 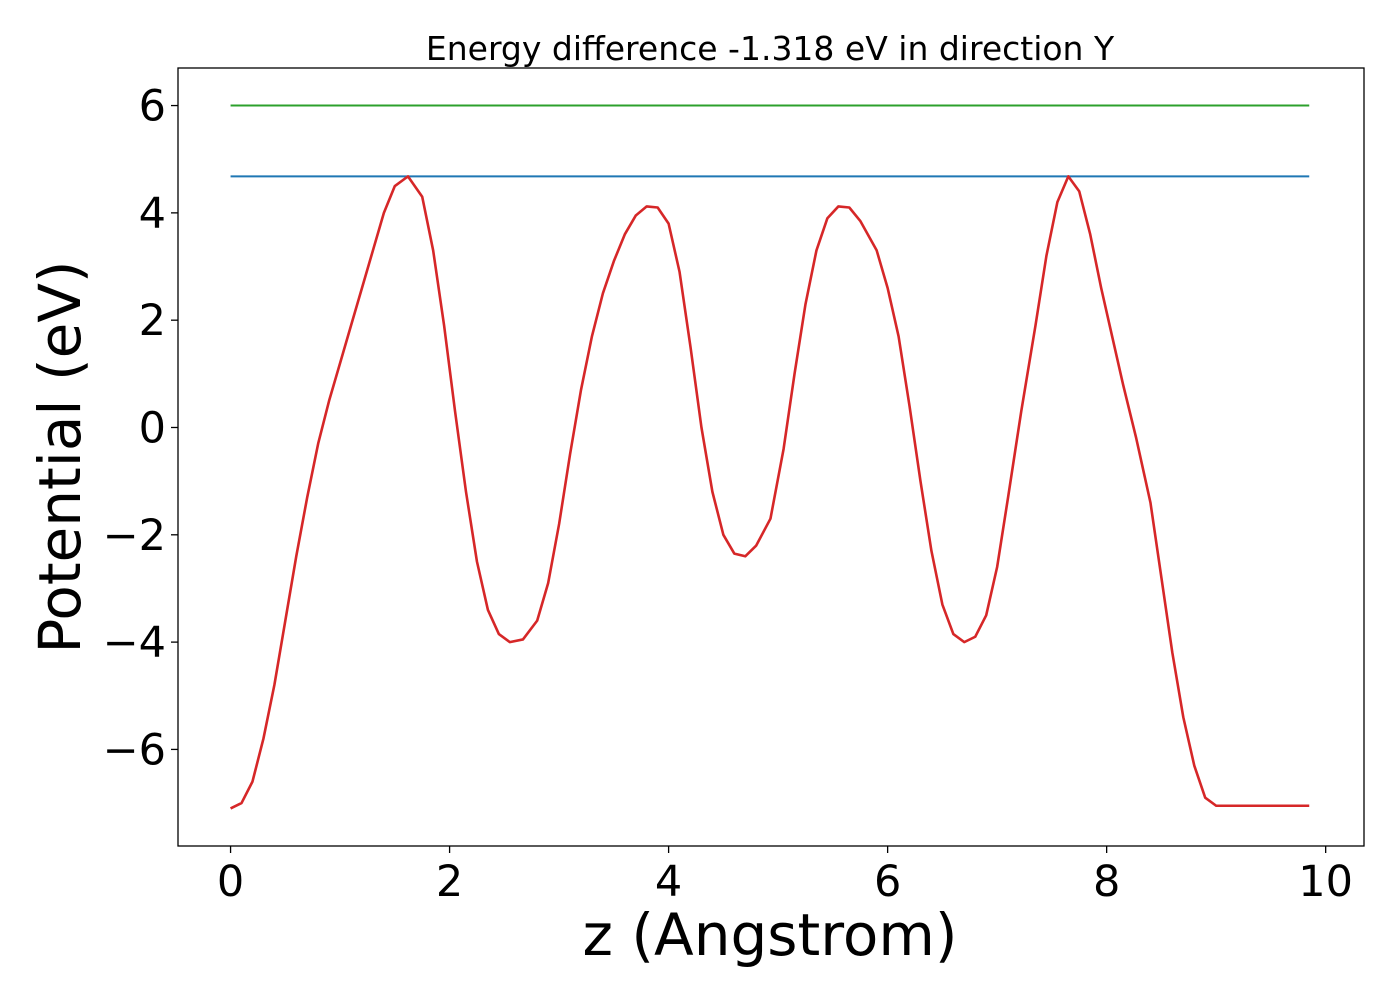 I want to click on y-tick-label: −2, so click(x=134, y=536).